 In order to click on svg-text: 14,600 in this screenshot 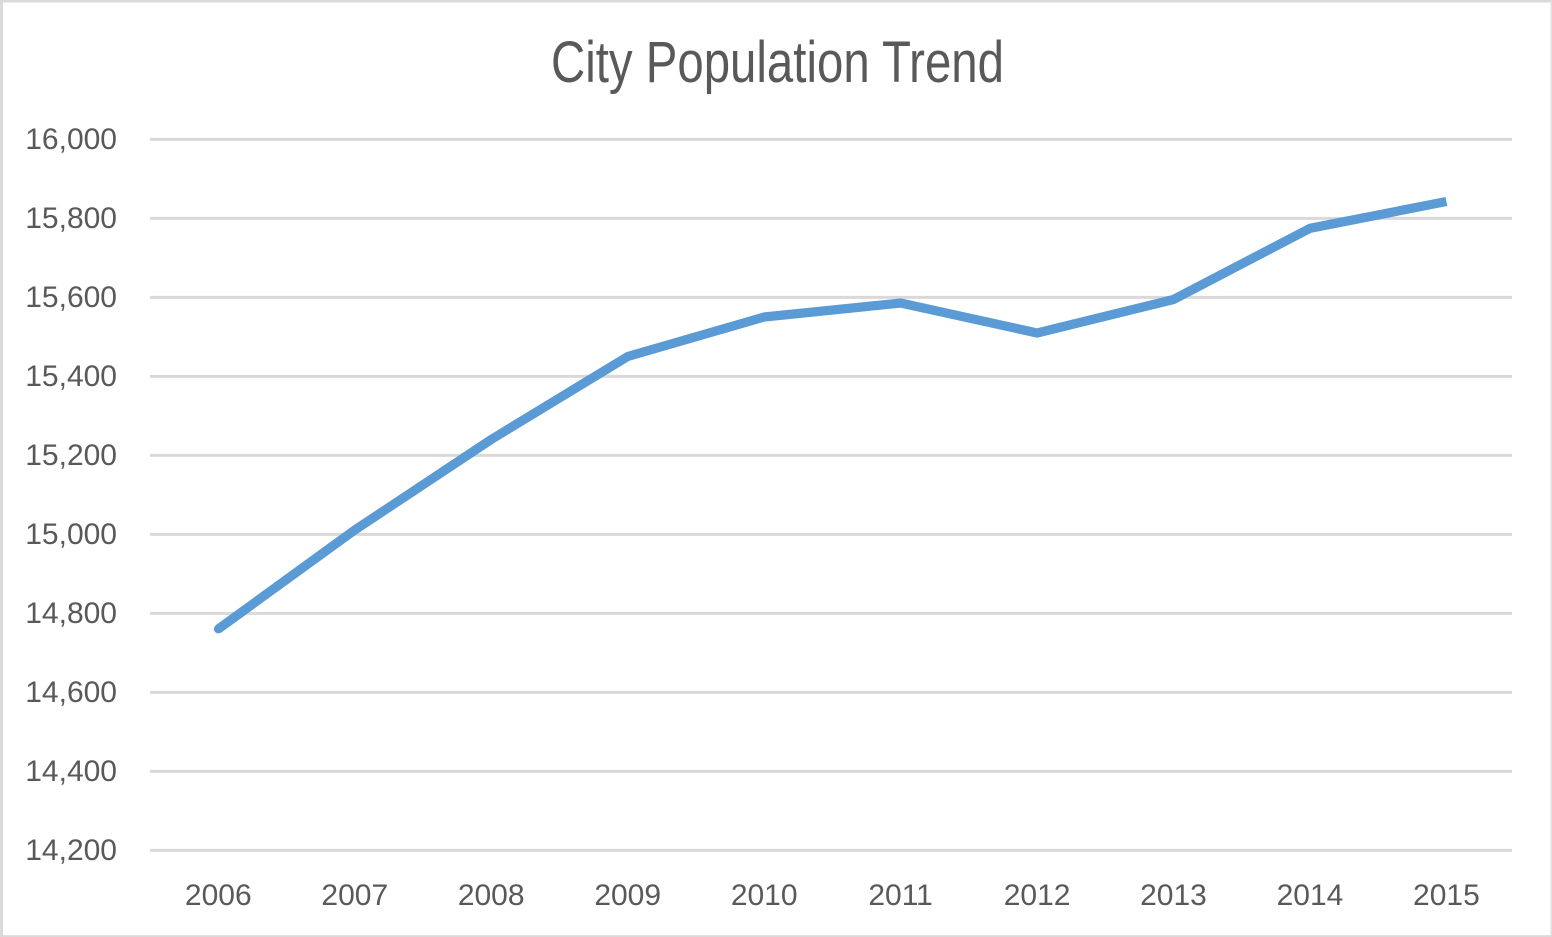, I will do `click(71, 692)`.